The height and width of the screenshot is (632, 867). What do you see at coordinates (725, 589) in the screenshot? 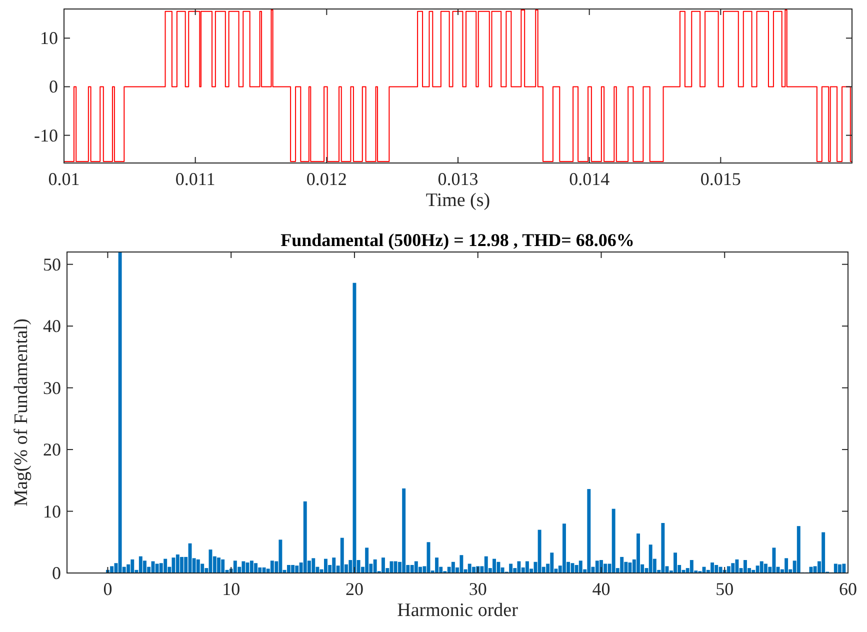
I see `x-tick-label: 50` at bounding box center [725, 589].